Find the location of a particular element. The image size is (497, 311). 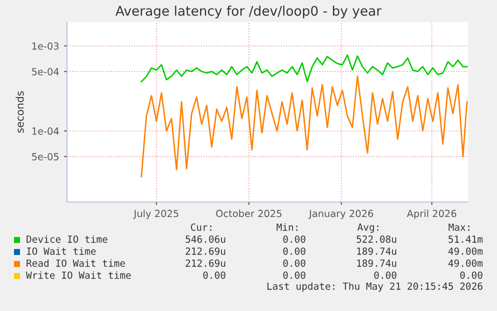

text: Last update: Thu May 21 20:15:45 2026 is located at coordinates (374, 287).